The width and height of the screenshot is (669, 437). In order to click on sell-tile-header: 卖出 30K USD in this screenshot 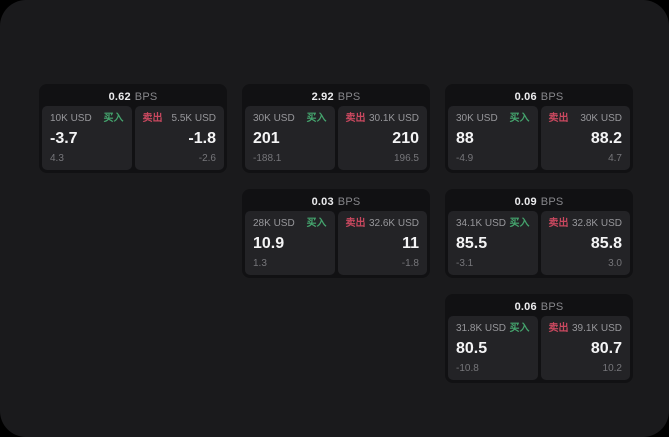, I will do `click(586, 119)`.